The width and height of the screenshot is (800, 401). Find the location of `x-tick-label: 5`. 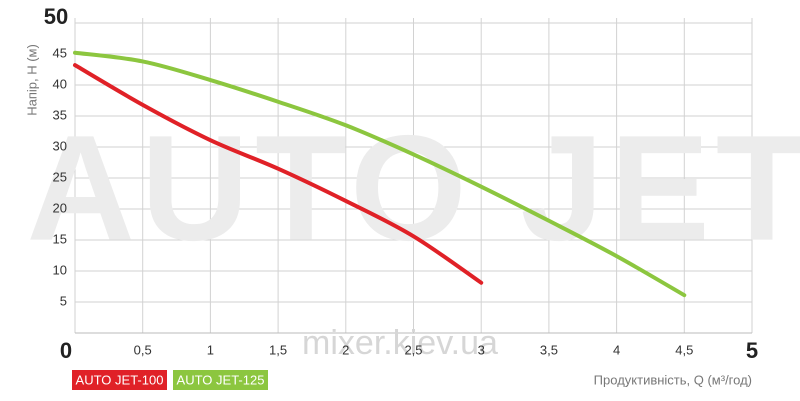

x-tick-label: 5 is located at coordinates (752, 350).